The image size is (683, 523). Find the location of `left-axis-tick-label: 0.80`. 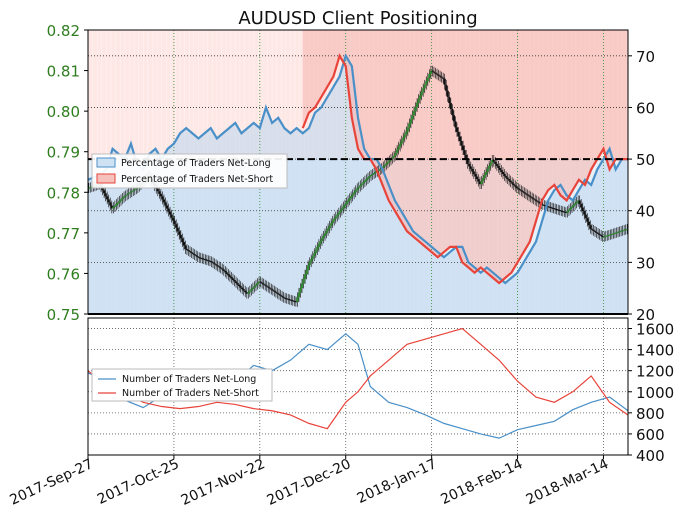

left-axis-tick-label: 0.80 is located at coordinates (63, 112).